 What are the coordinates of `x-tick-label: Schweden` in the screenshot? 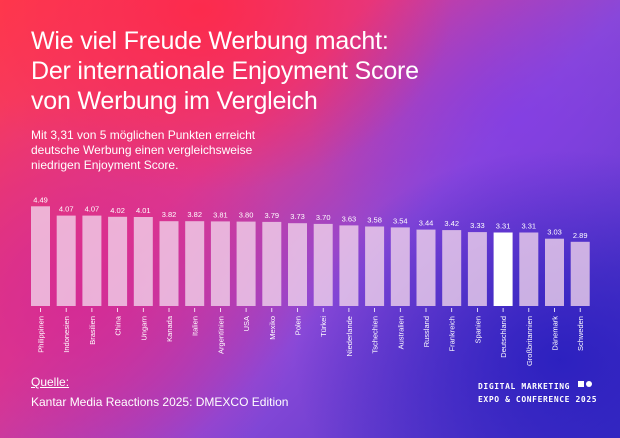 It's located at (580, 333).